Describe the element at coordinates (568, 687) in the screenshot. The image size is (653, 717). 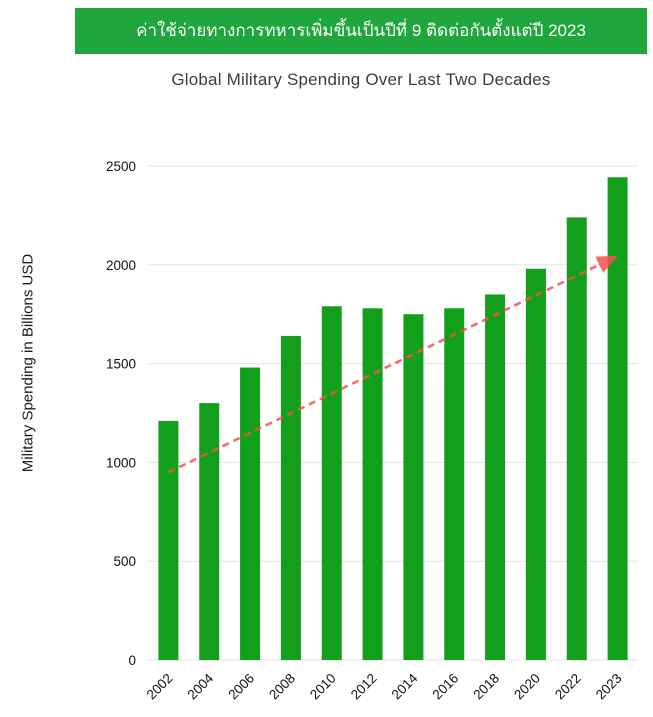
I see `x-tick-label: 2022` at that location.